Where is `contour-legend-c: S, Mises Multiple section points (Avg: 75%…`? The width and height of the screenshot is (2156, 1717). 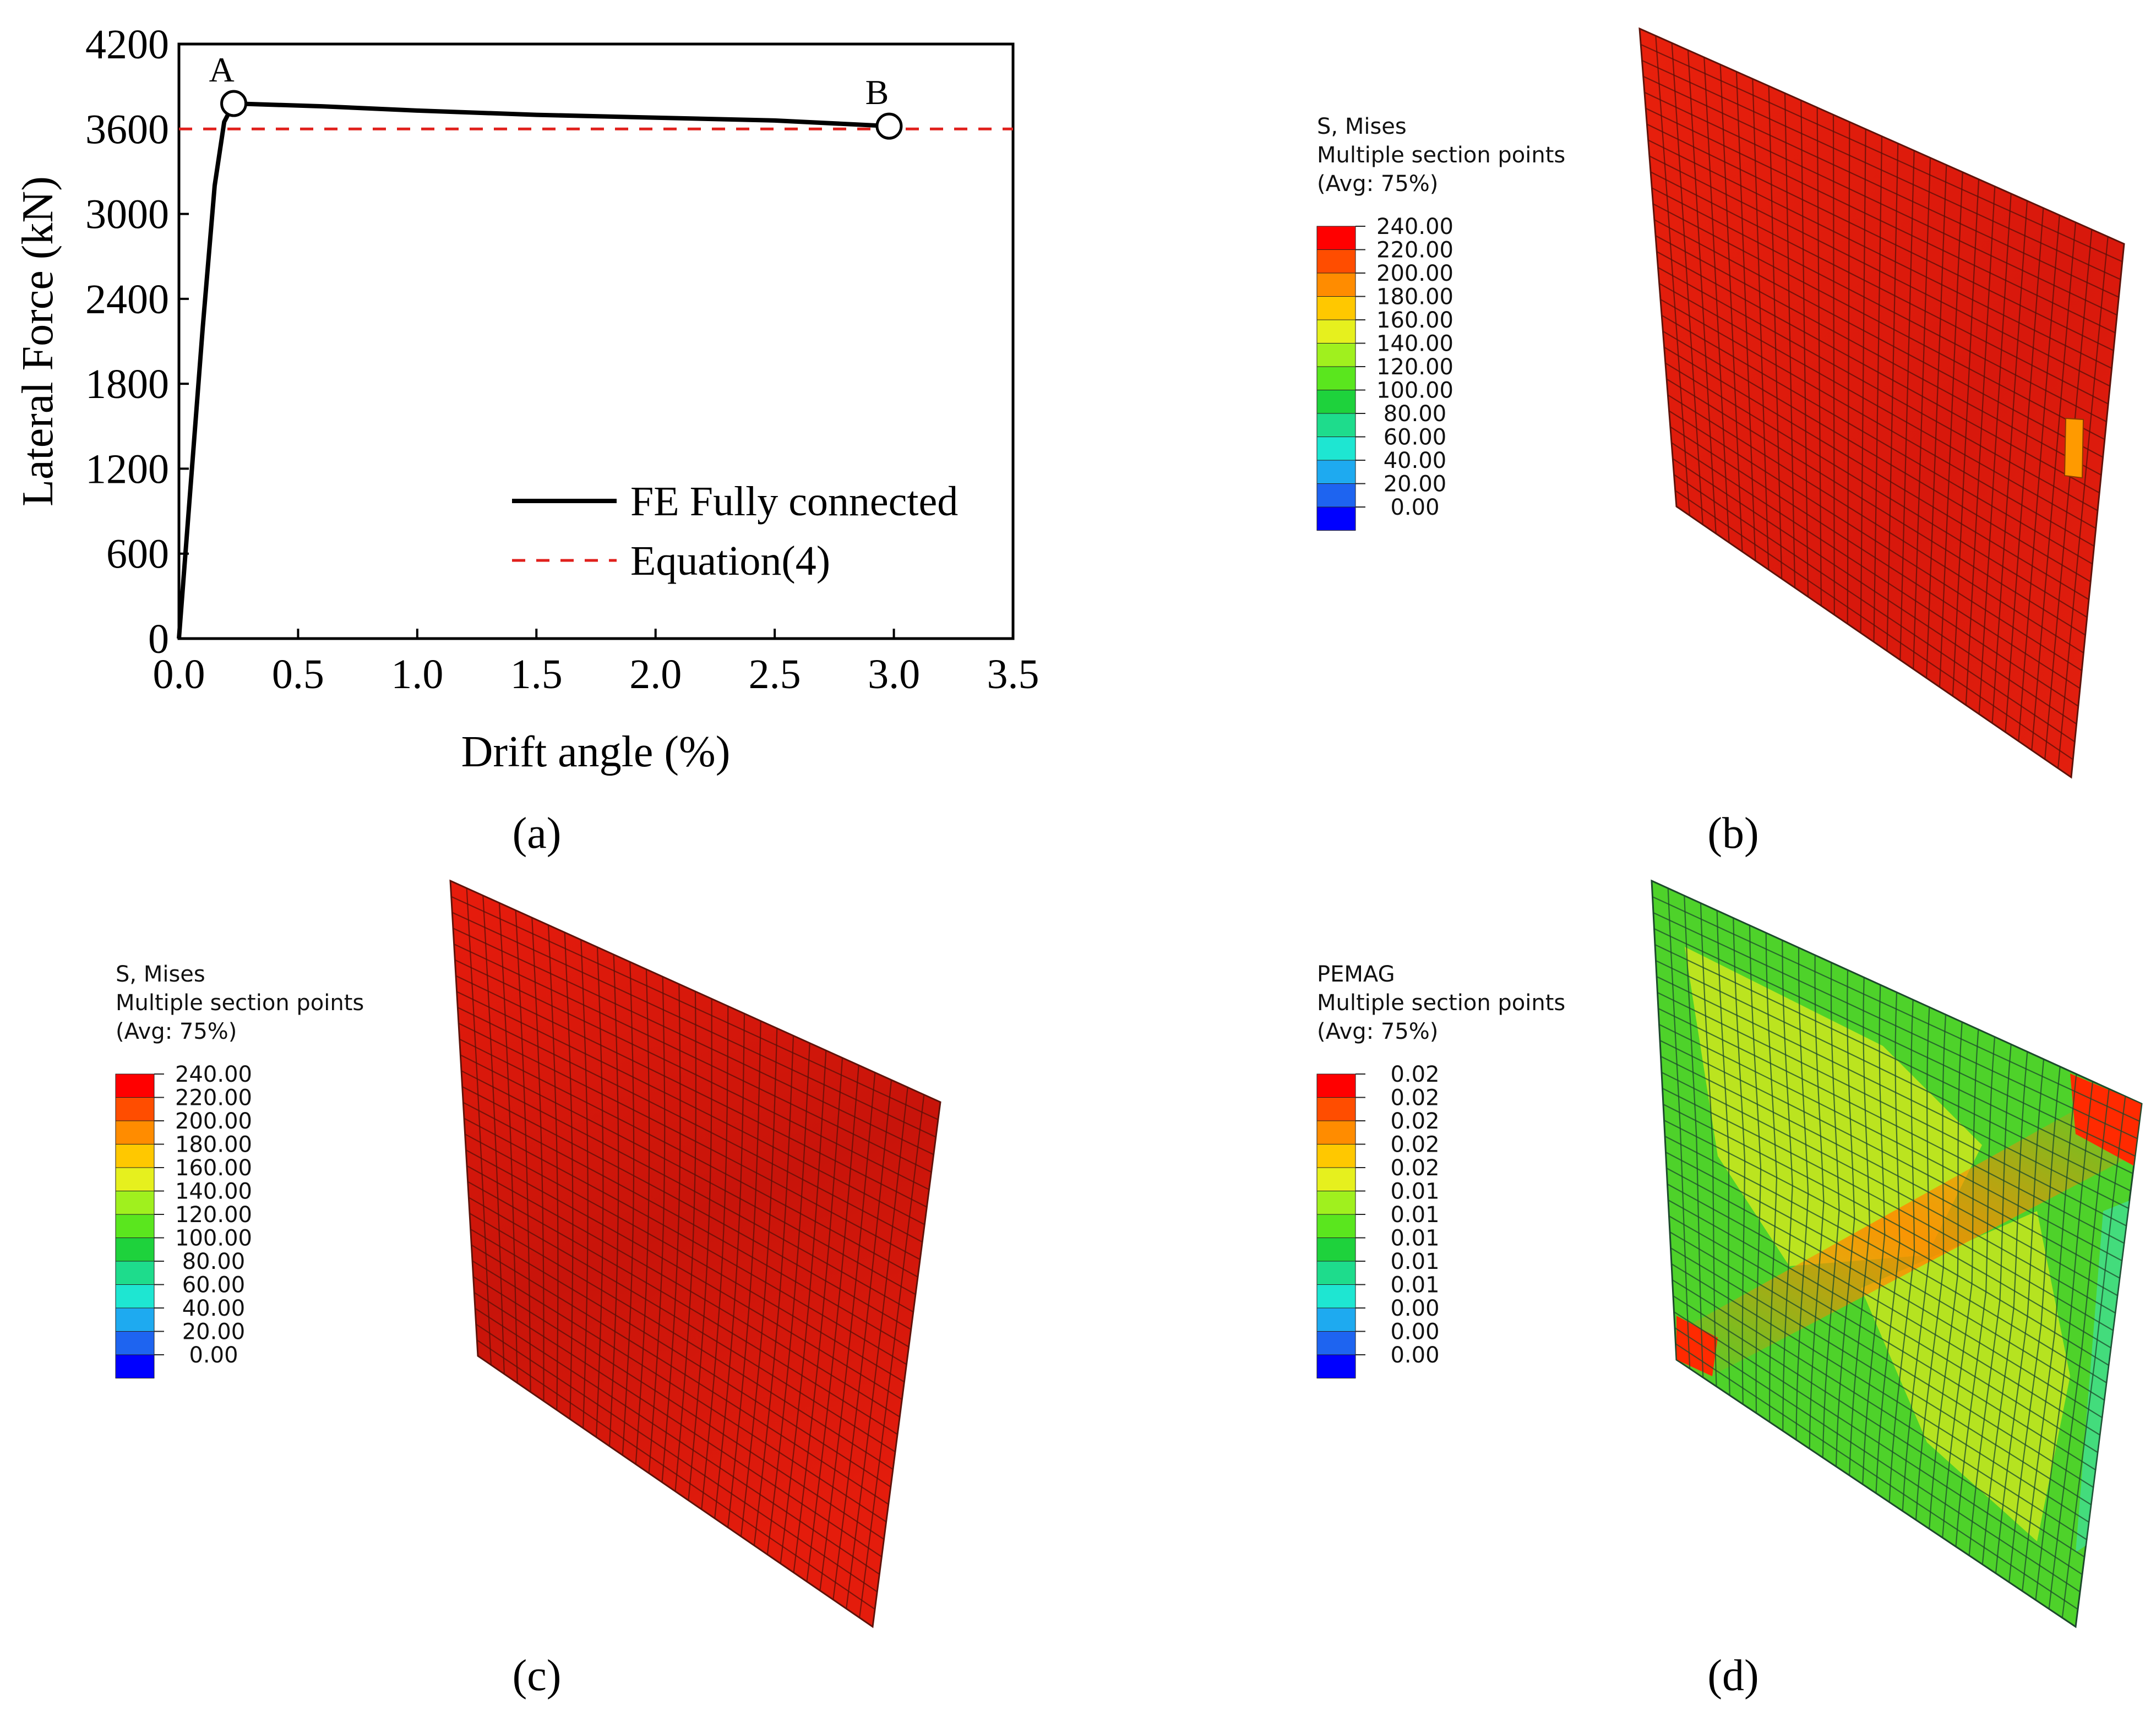 contour-legend-c: S, Mises Multiple section points (Avg: 75%… is located at coordinates (239, 1170).